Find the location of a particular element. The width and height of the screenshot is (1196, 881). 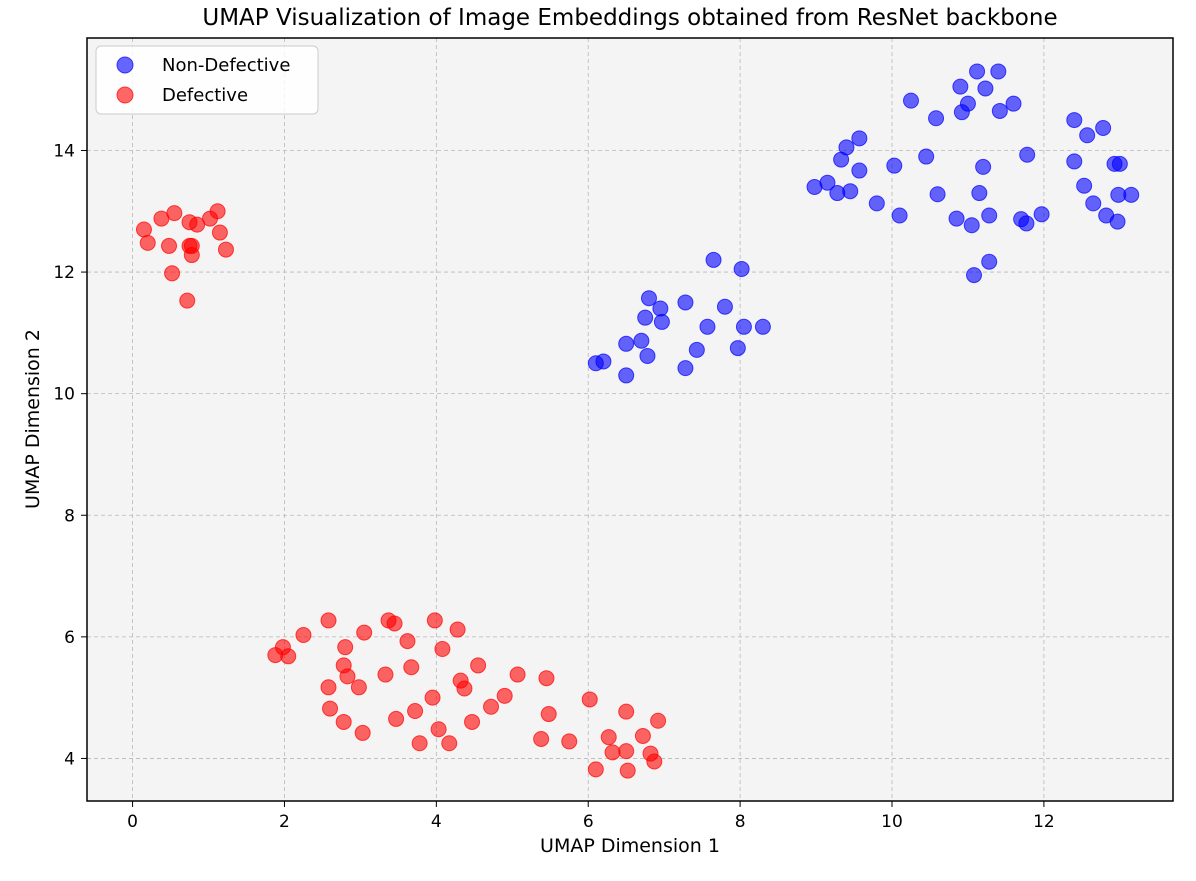

y-tick-label: 14 is located at coordinates (64, 151).